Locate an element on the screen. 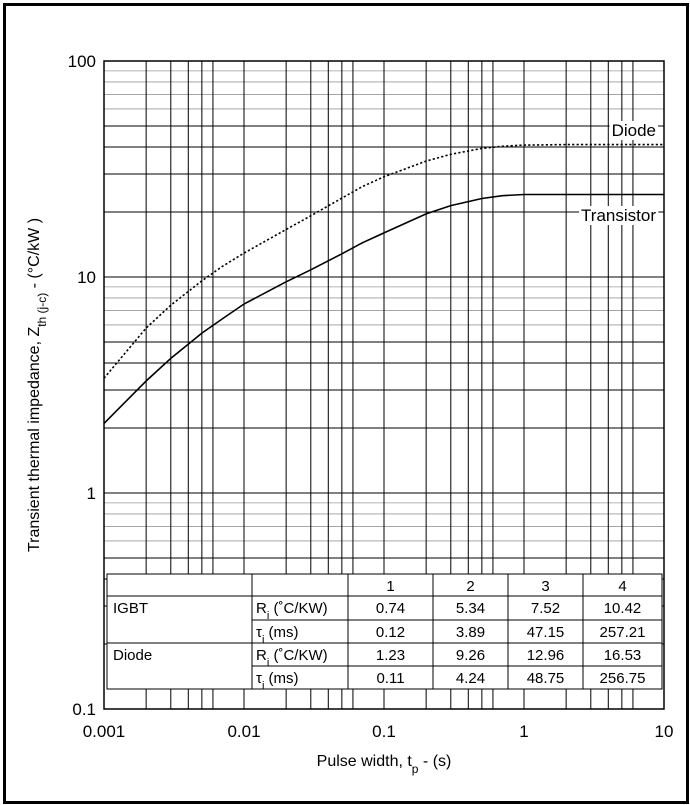 The image size is (690, 805). table-value-cell: 10.42 is located at coordinates (623, 608).